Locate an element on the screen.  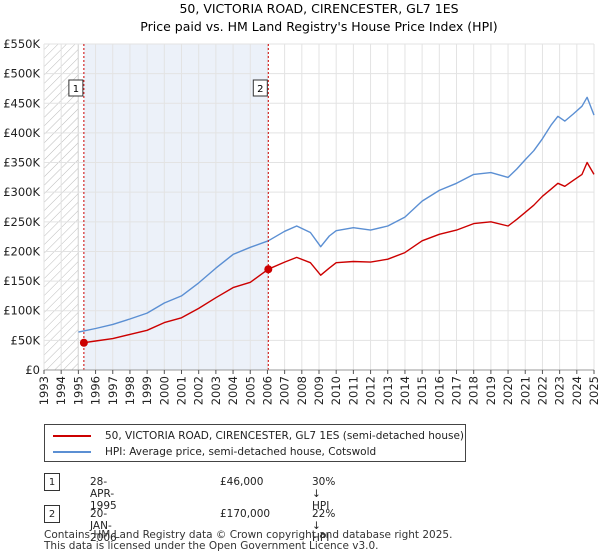
y-tick-label: £300K is located at coordinates (21, 192).